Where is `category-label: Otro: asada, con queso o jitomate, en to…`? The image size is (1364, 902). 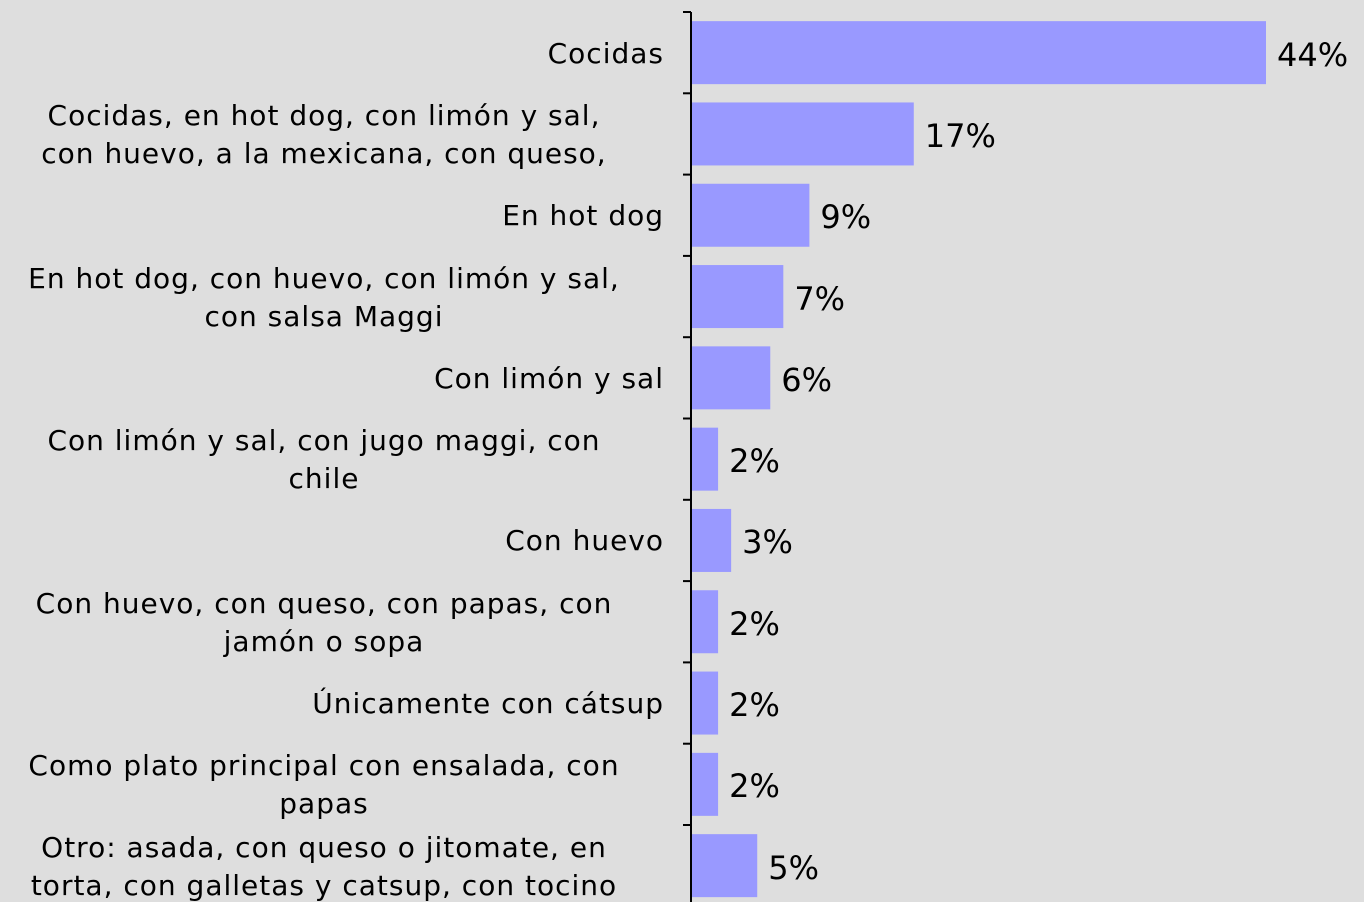
category-label: Otro: asada, con queso o jitomate, en to… is located at coordinates (324, 866).